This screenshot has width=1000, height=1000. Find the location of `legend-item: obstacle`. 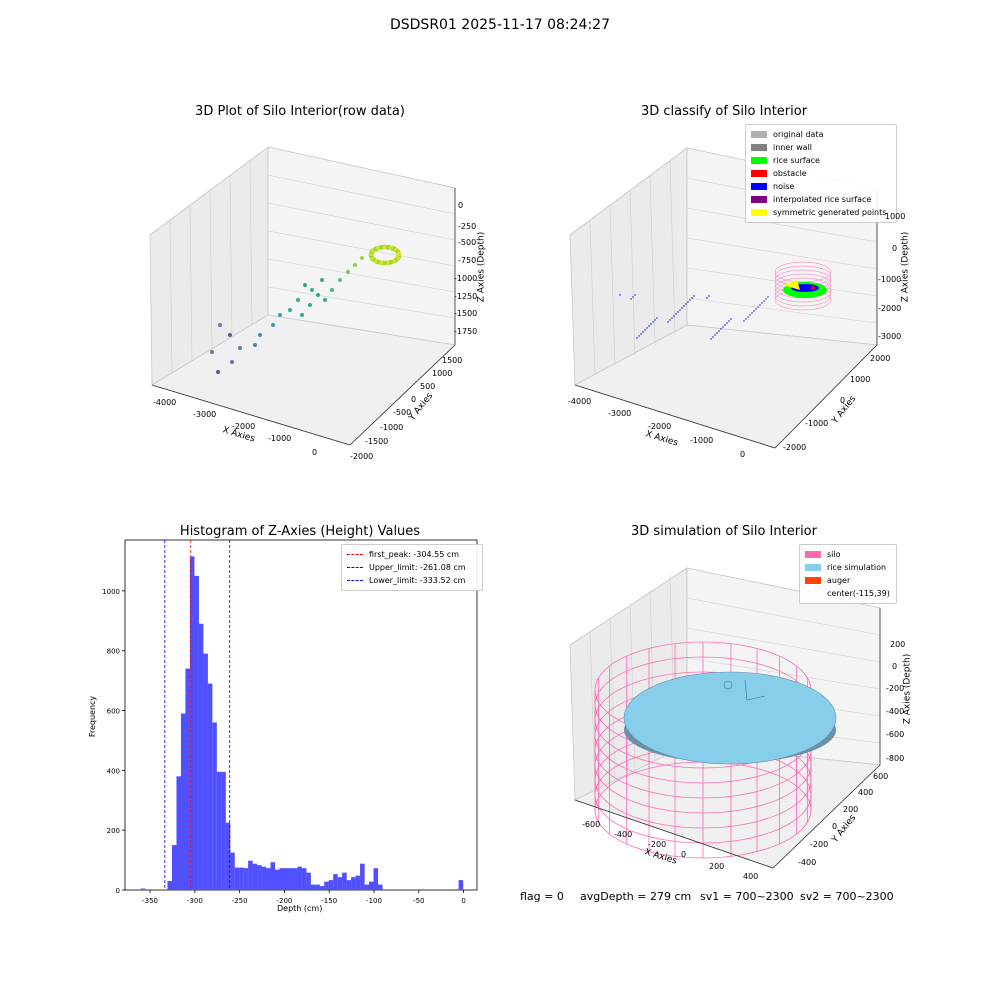

legend-item: obstacle is located at coordinates (821, 173).